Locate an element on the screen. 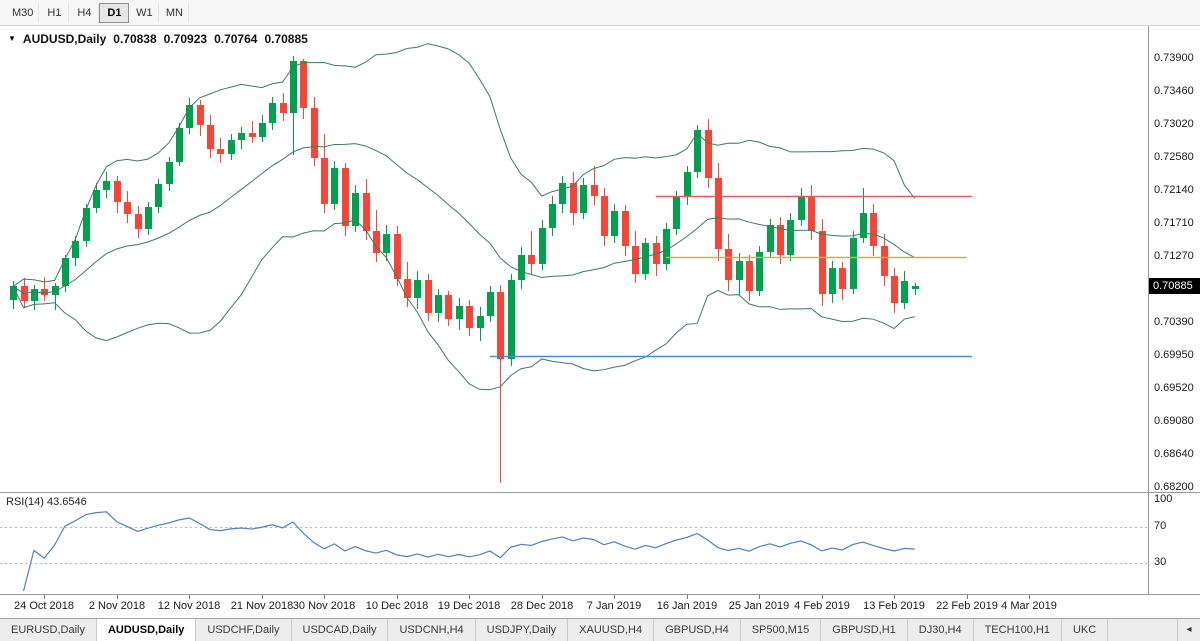  time-axis-label: 30 Nov 2018 is located at coordinates (324, 606).